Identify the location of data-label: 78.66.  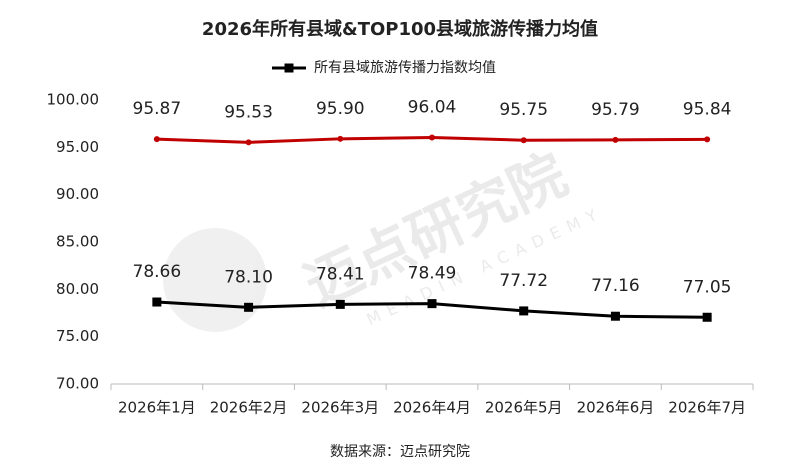
(157, 272).